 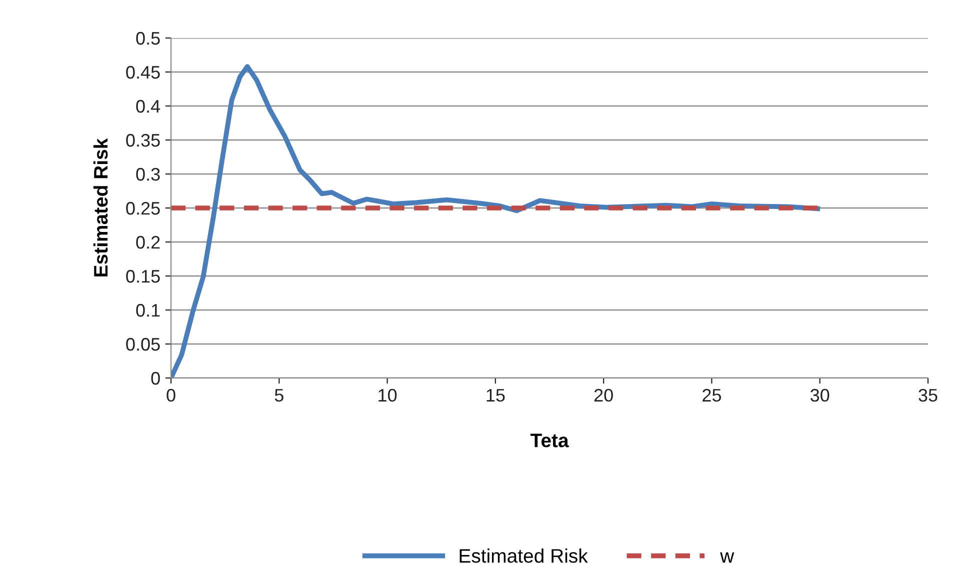 I want to click on x-tick-label: 10, so click(x=387, y=395).